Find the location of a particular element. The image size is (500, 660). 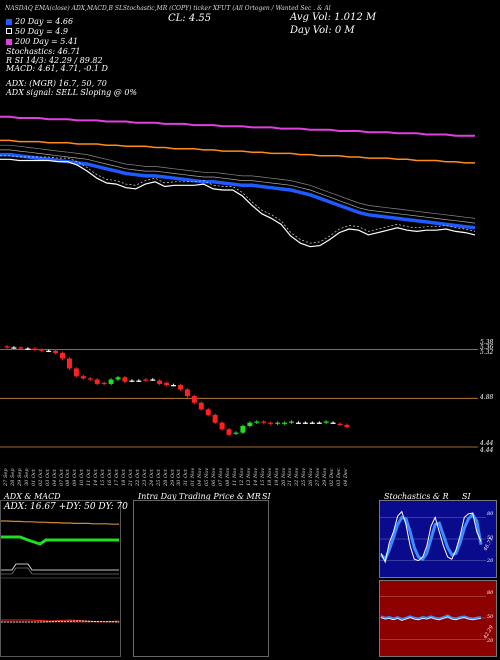

adx-panel-readout: ADX: 16.67 +DY: 50 DY: 70 is located at coordinates (66, 507).